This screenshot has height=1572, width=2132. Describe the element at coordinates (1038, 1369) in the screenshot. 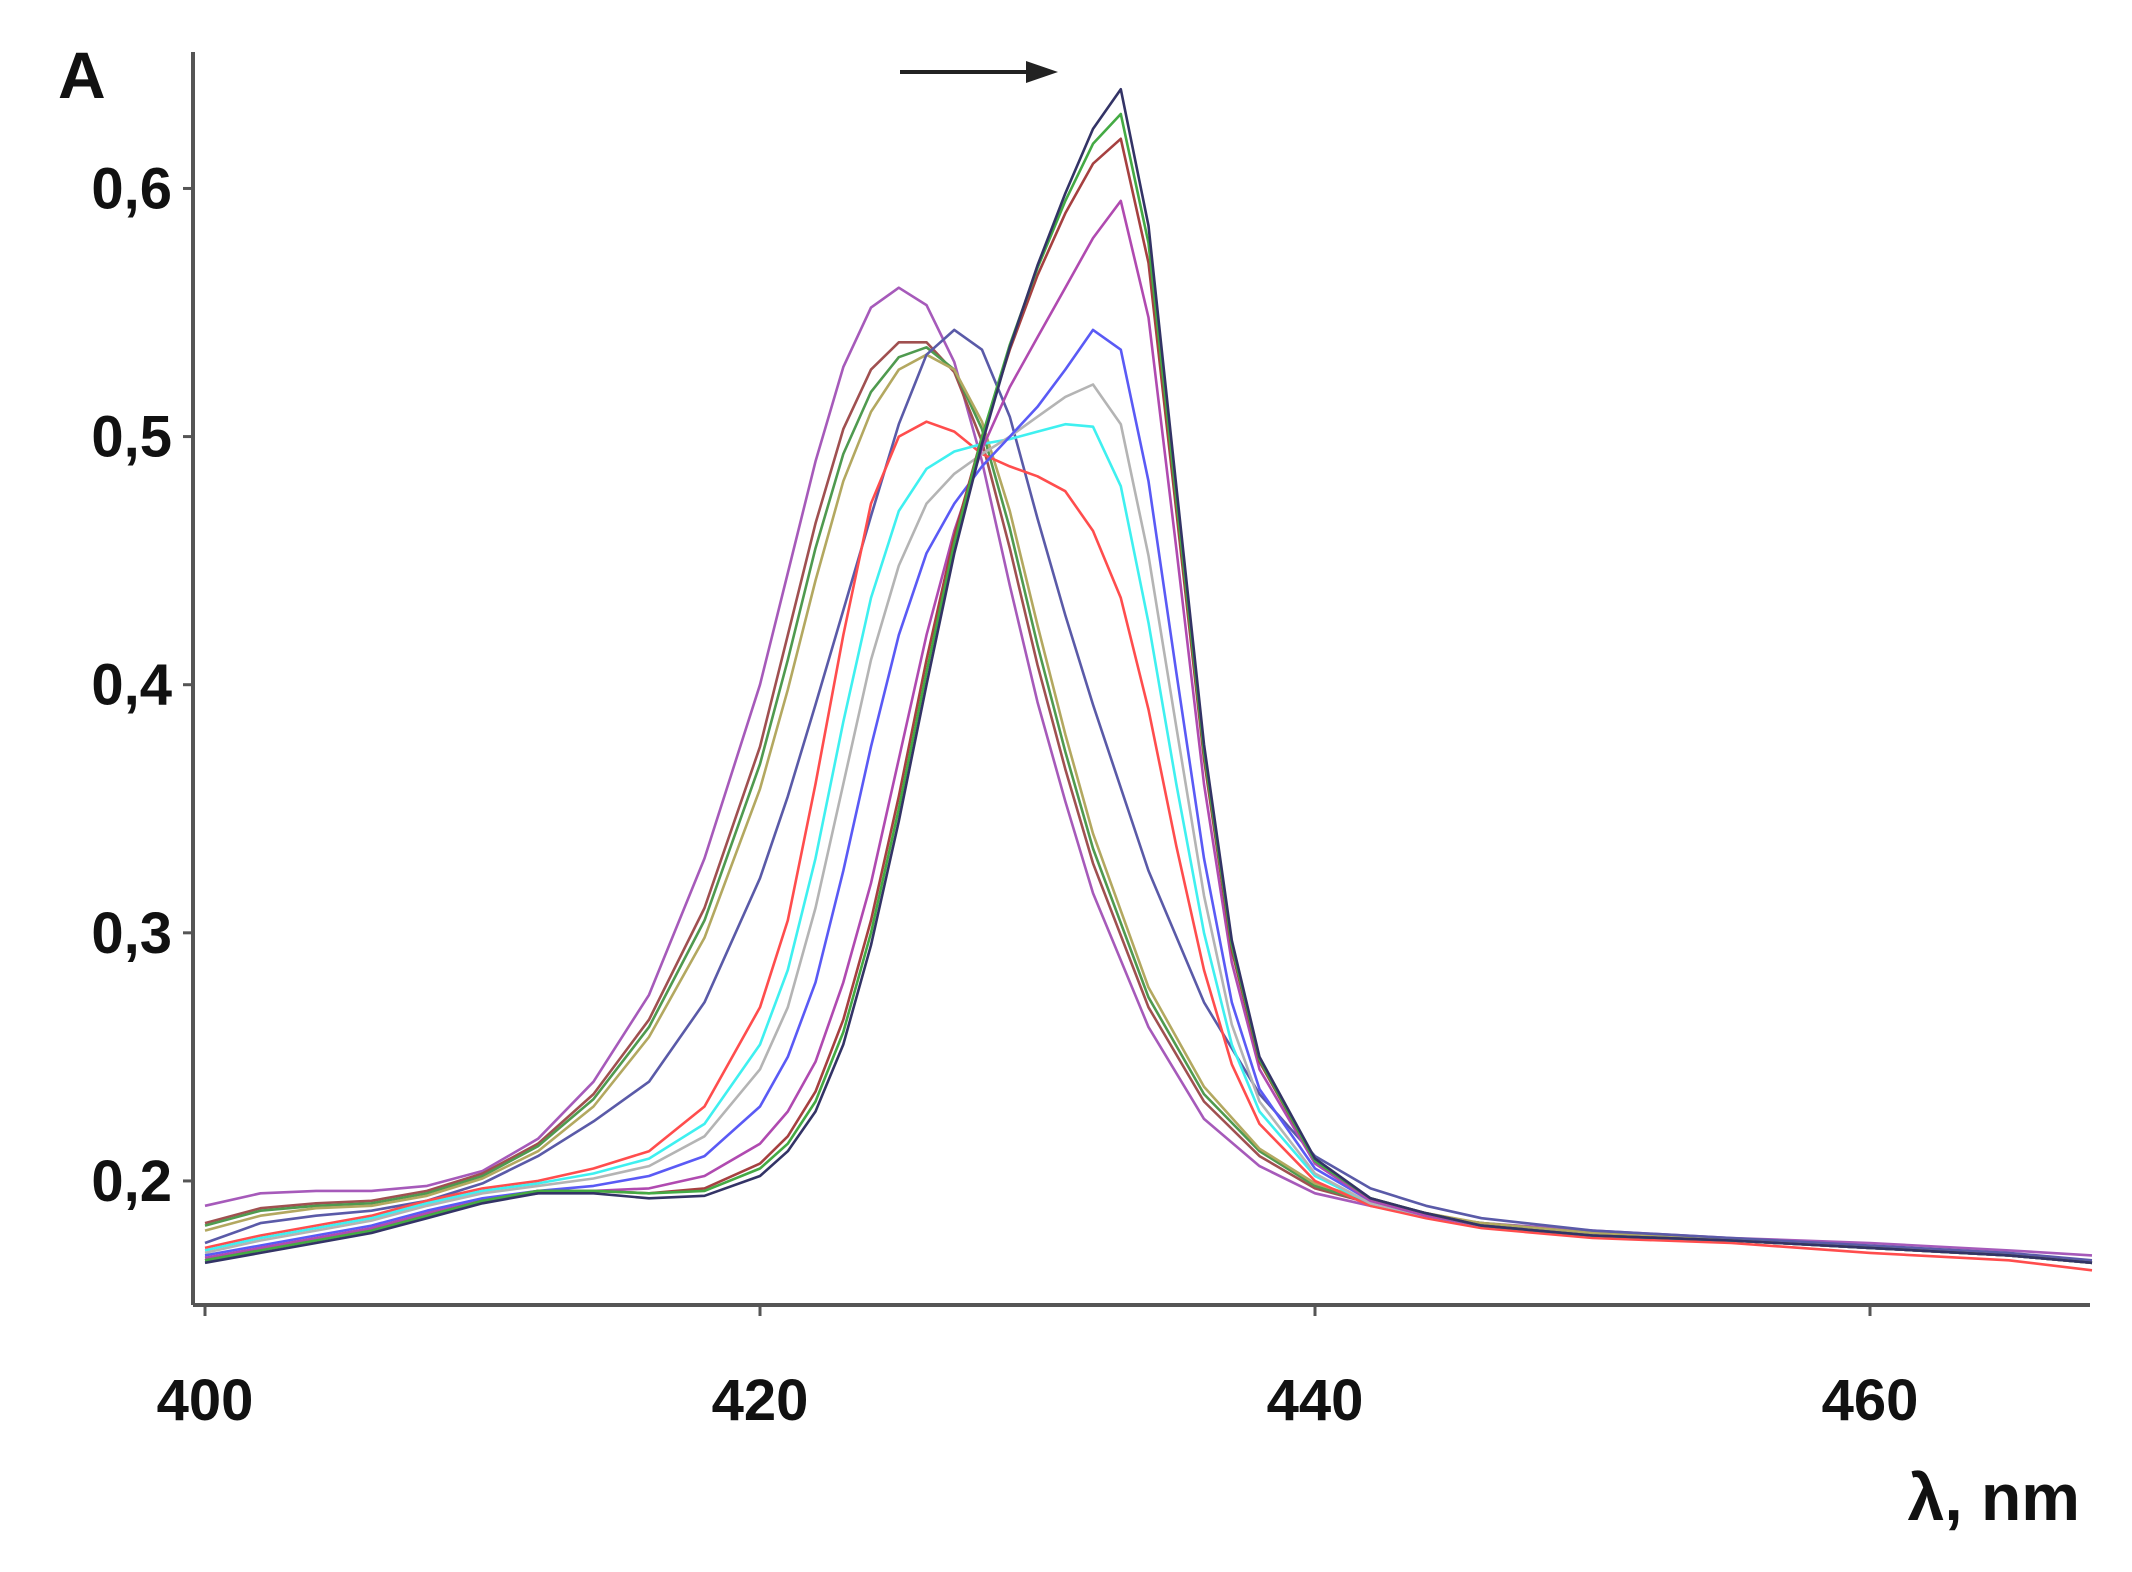

I see `x-ticks: 400 420 440 460` at that location.